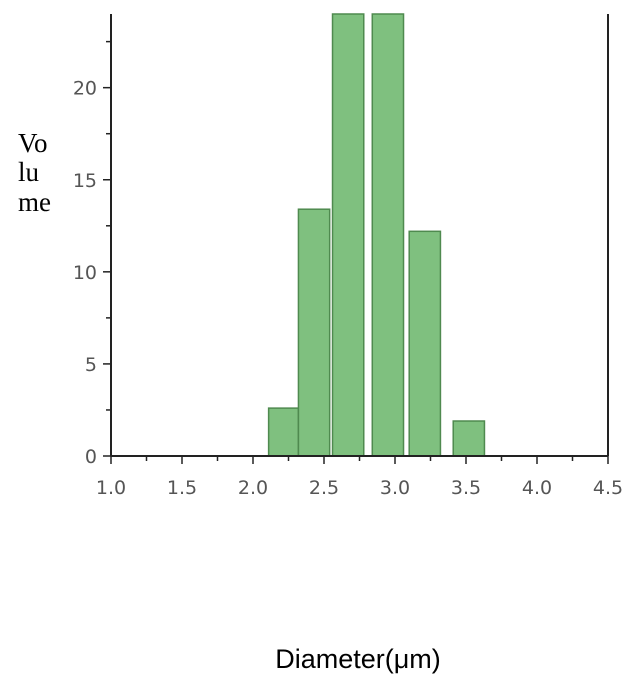 The width and height of the screenshot is (631, 680). Describe the element at coordinates (85, 181) in the screenshot. I see `y-tick-label-3: 15` at that location.